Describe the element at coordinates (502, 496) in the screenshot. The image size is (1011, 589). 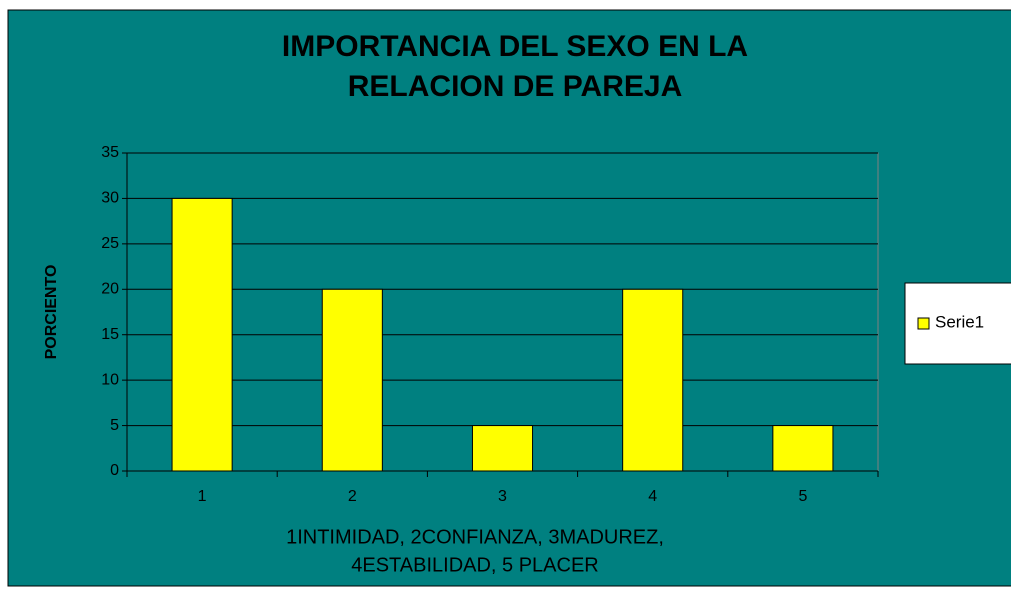
I see `x-tick-label: 3` at that location.